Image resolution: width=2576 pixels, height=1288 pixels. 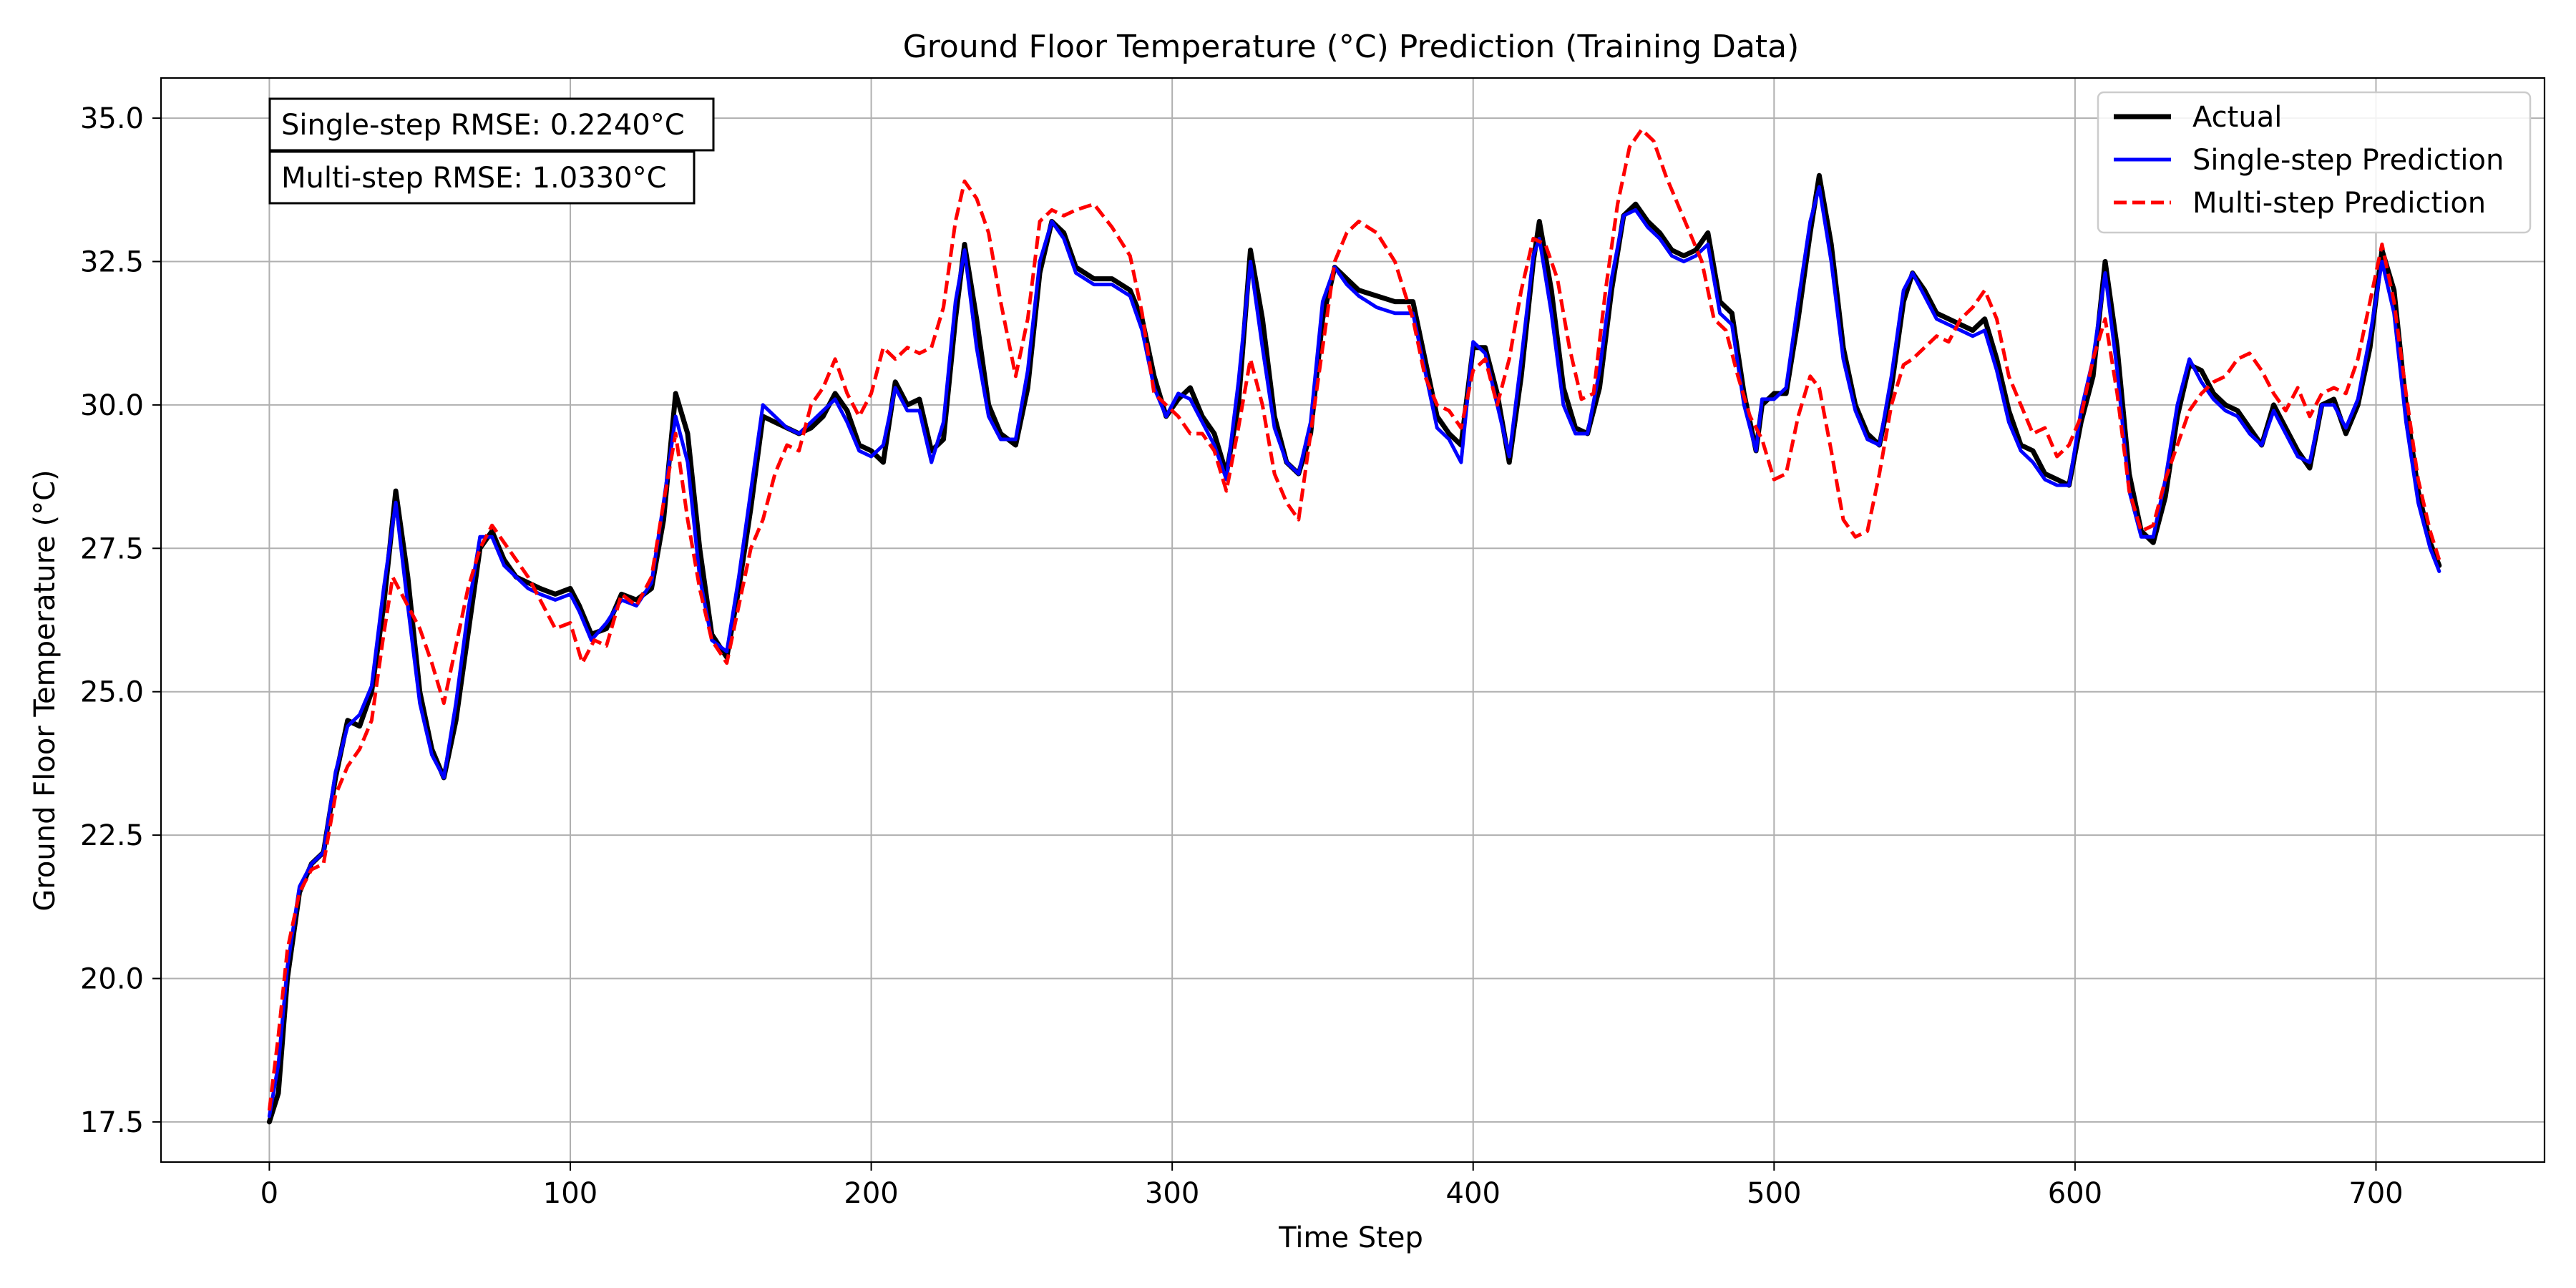 What do you see at coordinates (269, 1193) in the screenshot?
I see `x-tick-label: 0` at bounding box center [269, 1193].